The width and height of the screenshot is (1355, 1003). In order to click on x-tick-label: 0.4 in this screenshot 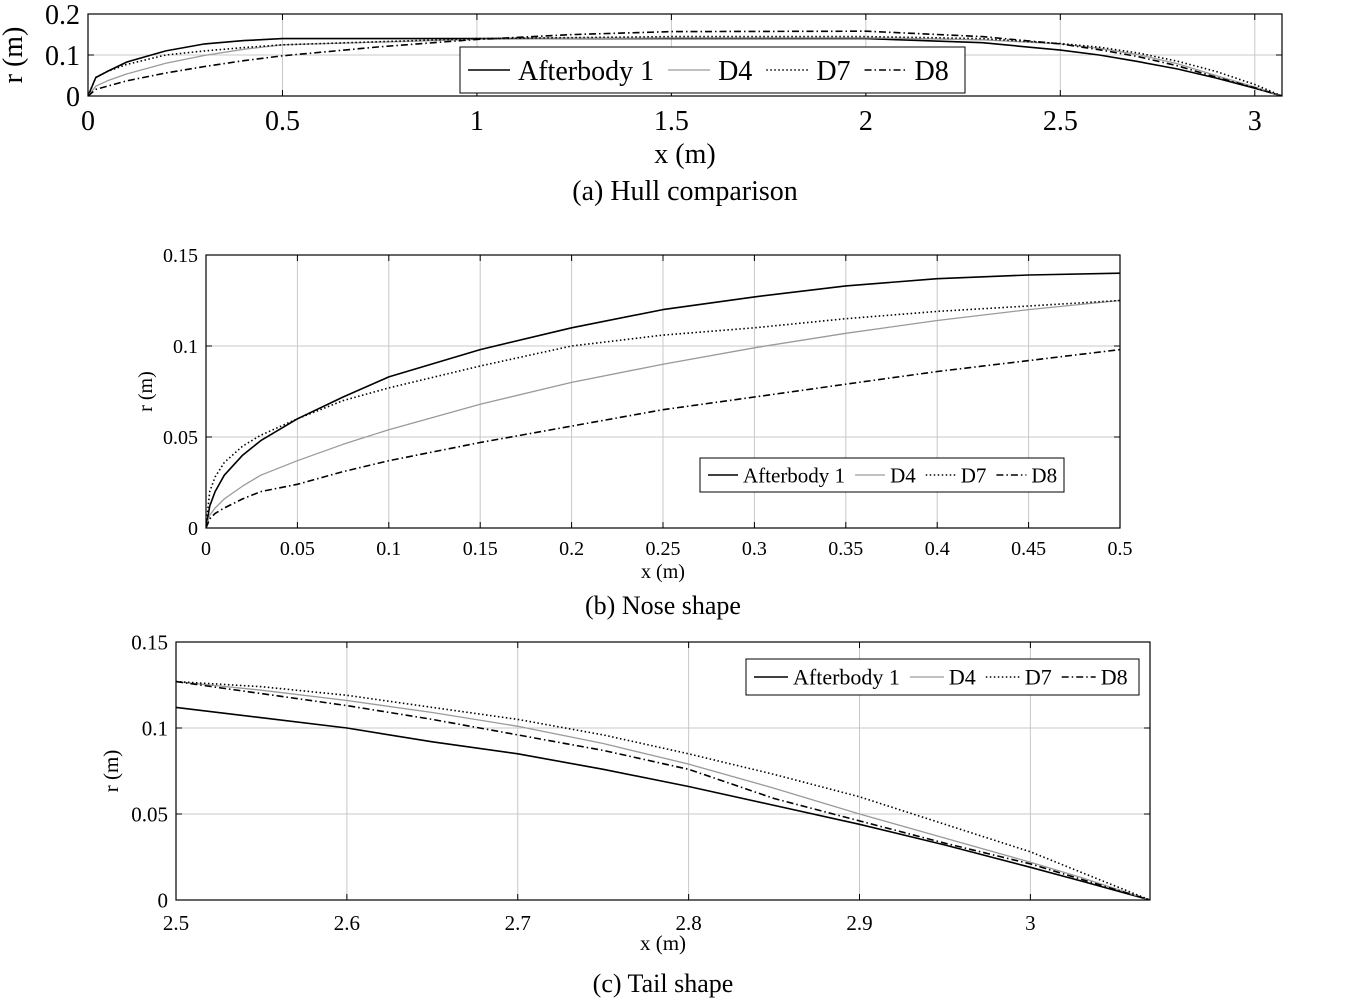, I will do `click(937, 549)`.